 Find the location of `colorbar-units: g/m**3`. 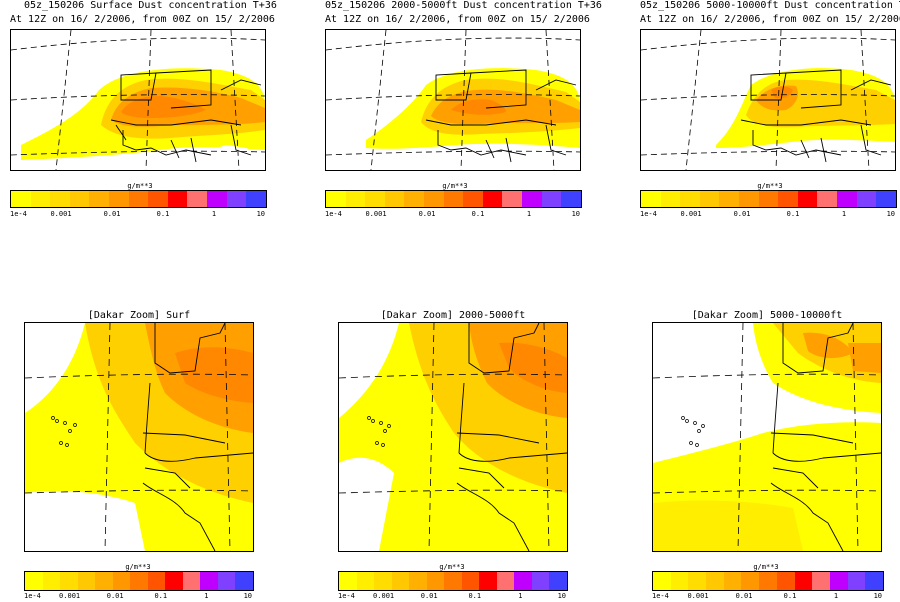

colorbar-units: g/m**3 is located at coordinates (138, 567).